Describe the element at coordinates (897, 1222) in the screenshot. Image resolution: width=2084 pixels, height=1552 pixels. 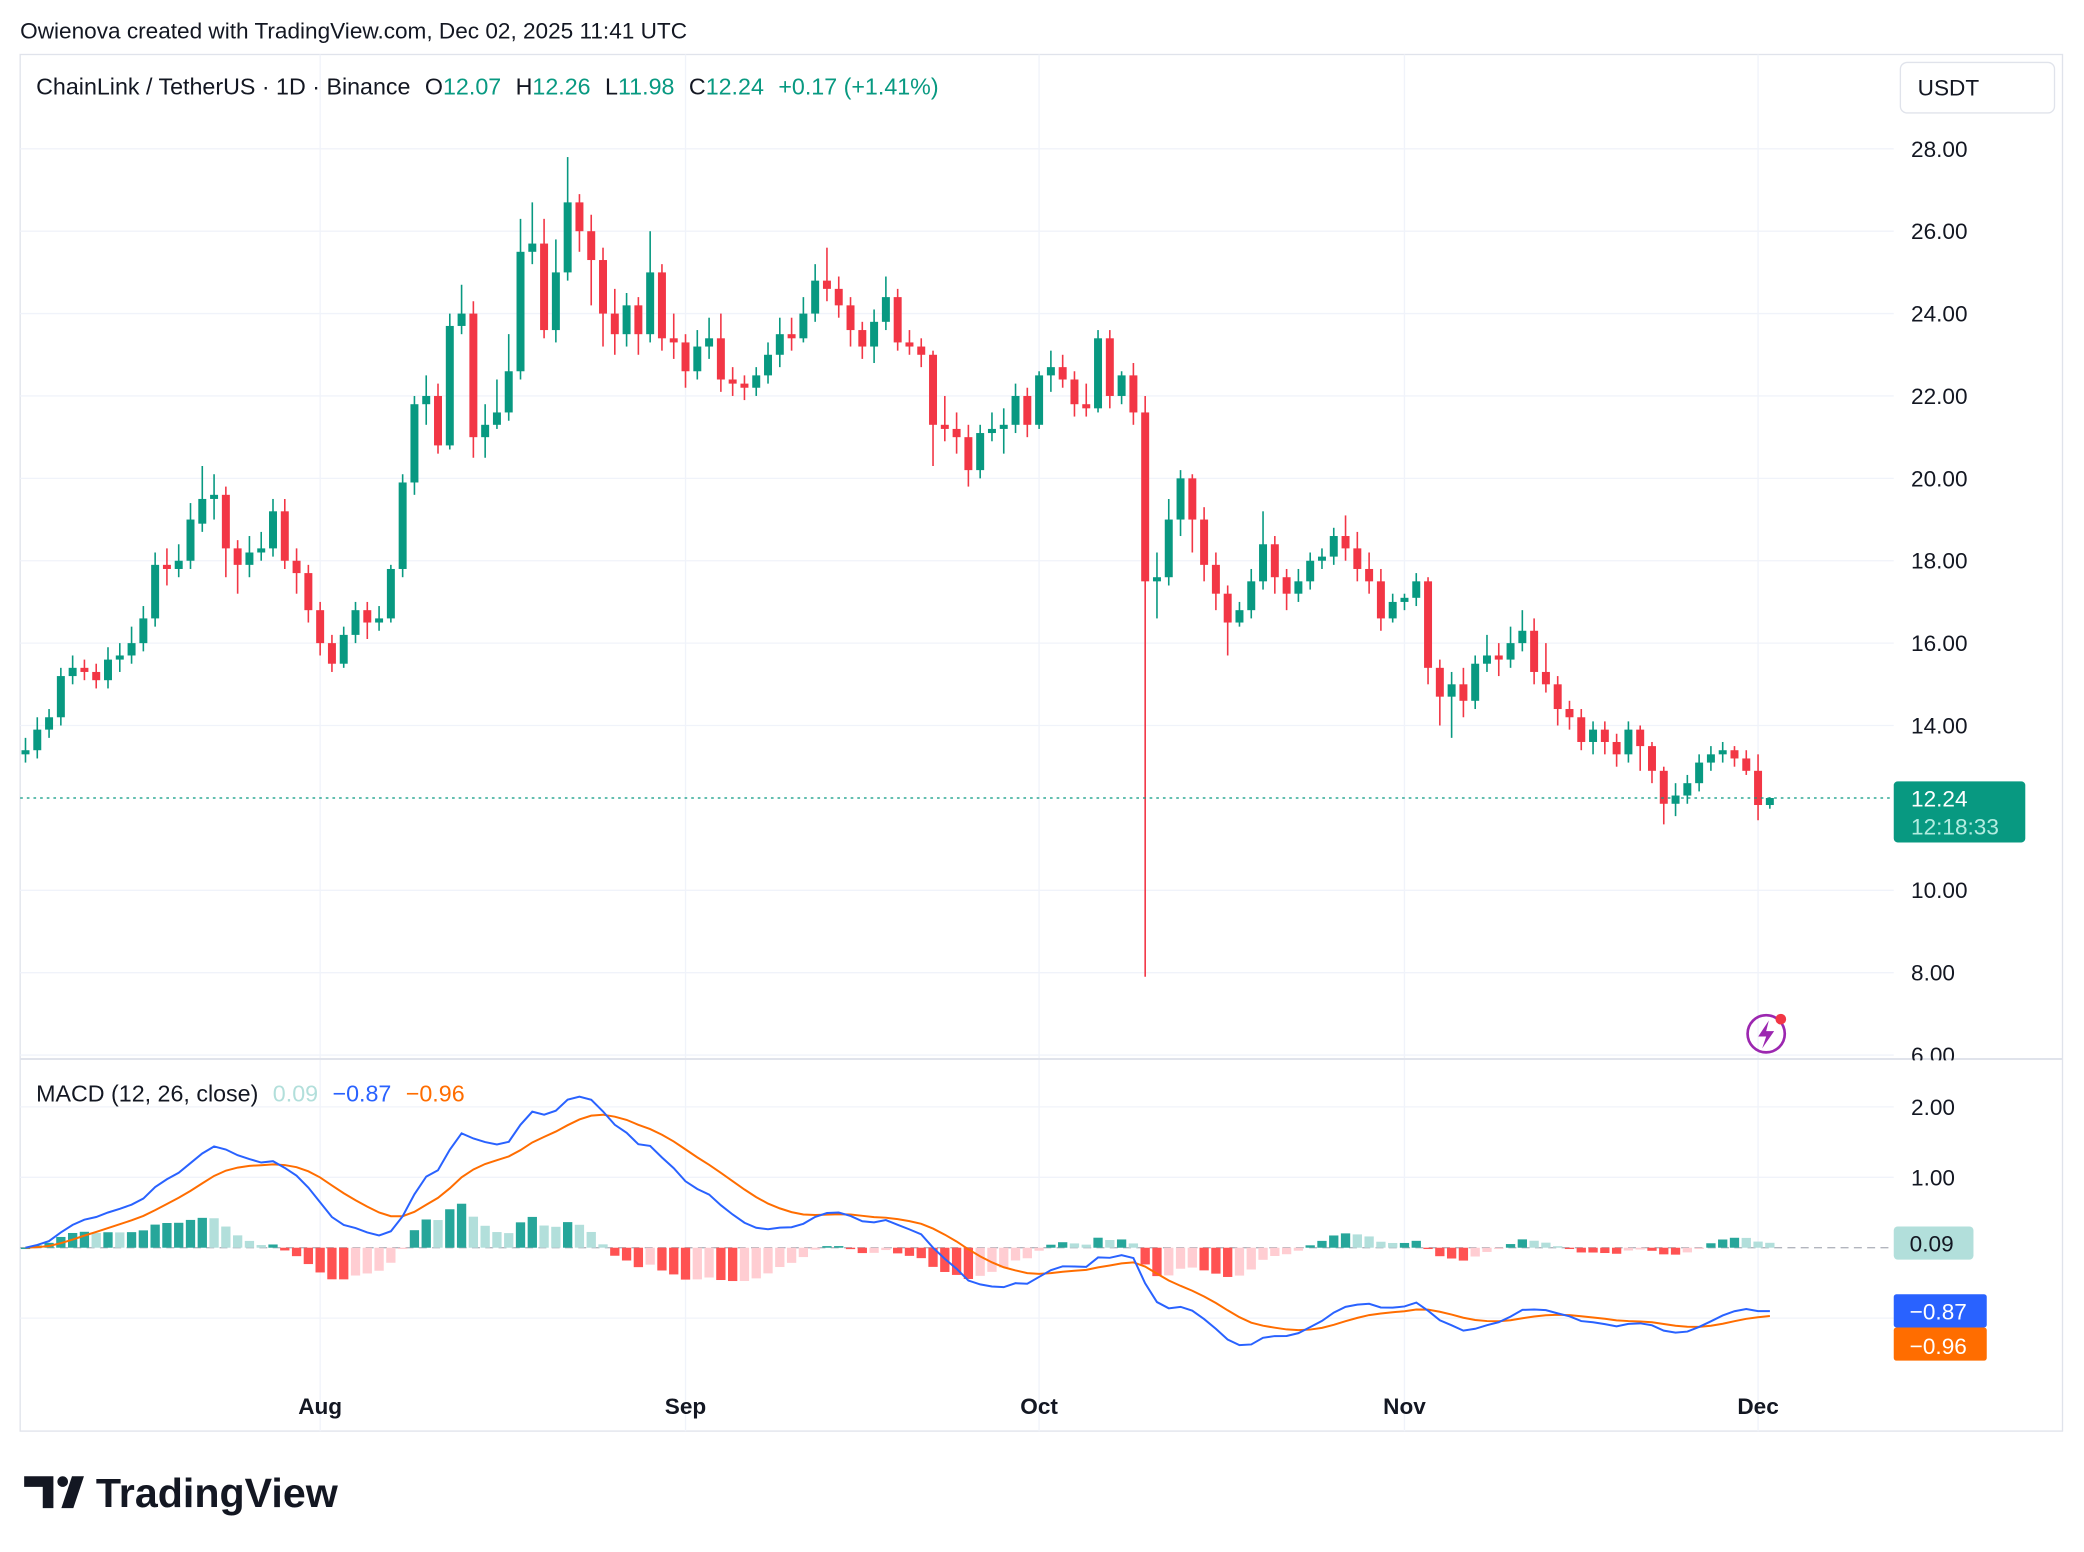
I see `macd-signal-line` at that location.